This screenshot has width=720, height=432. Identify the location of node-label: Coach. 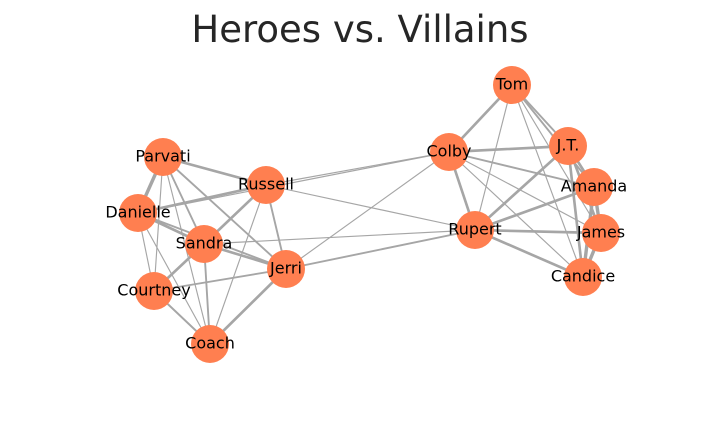
(210, 343).